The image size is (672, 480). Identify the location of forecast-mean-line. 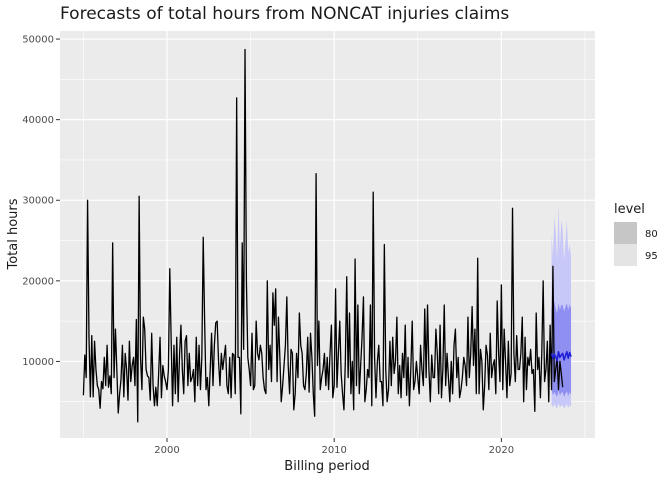
(561, 356).